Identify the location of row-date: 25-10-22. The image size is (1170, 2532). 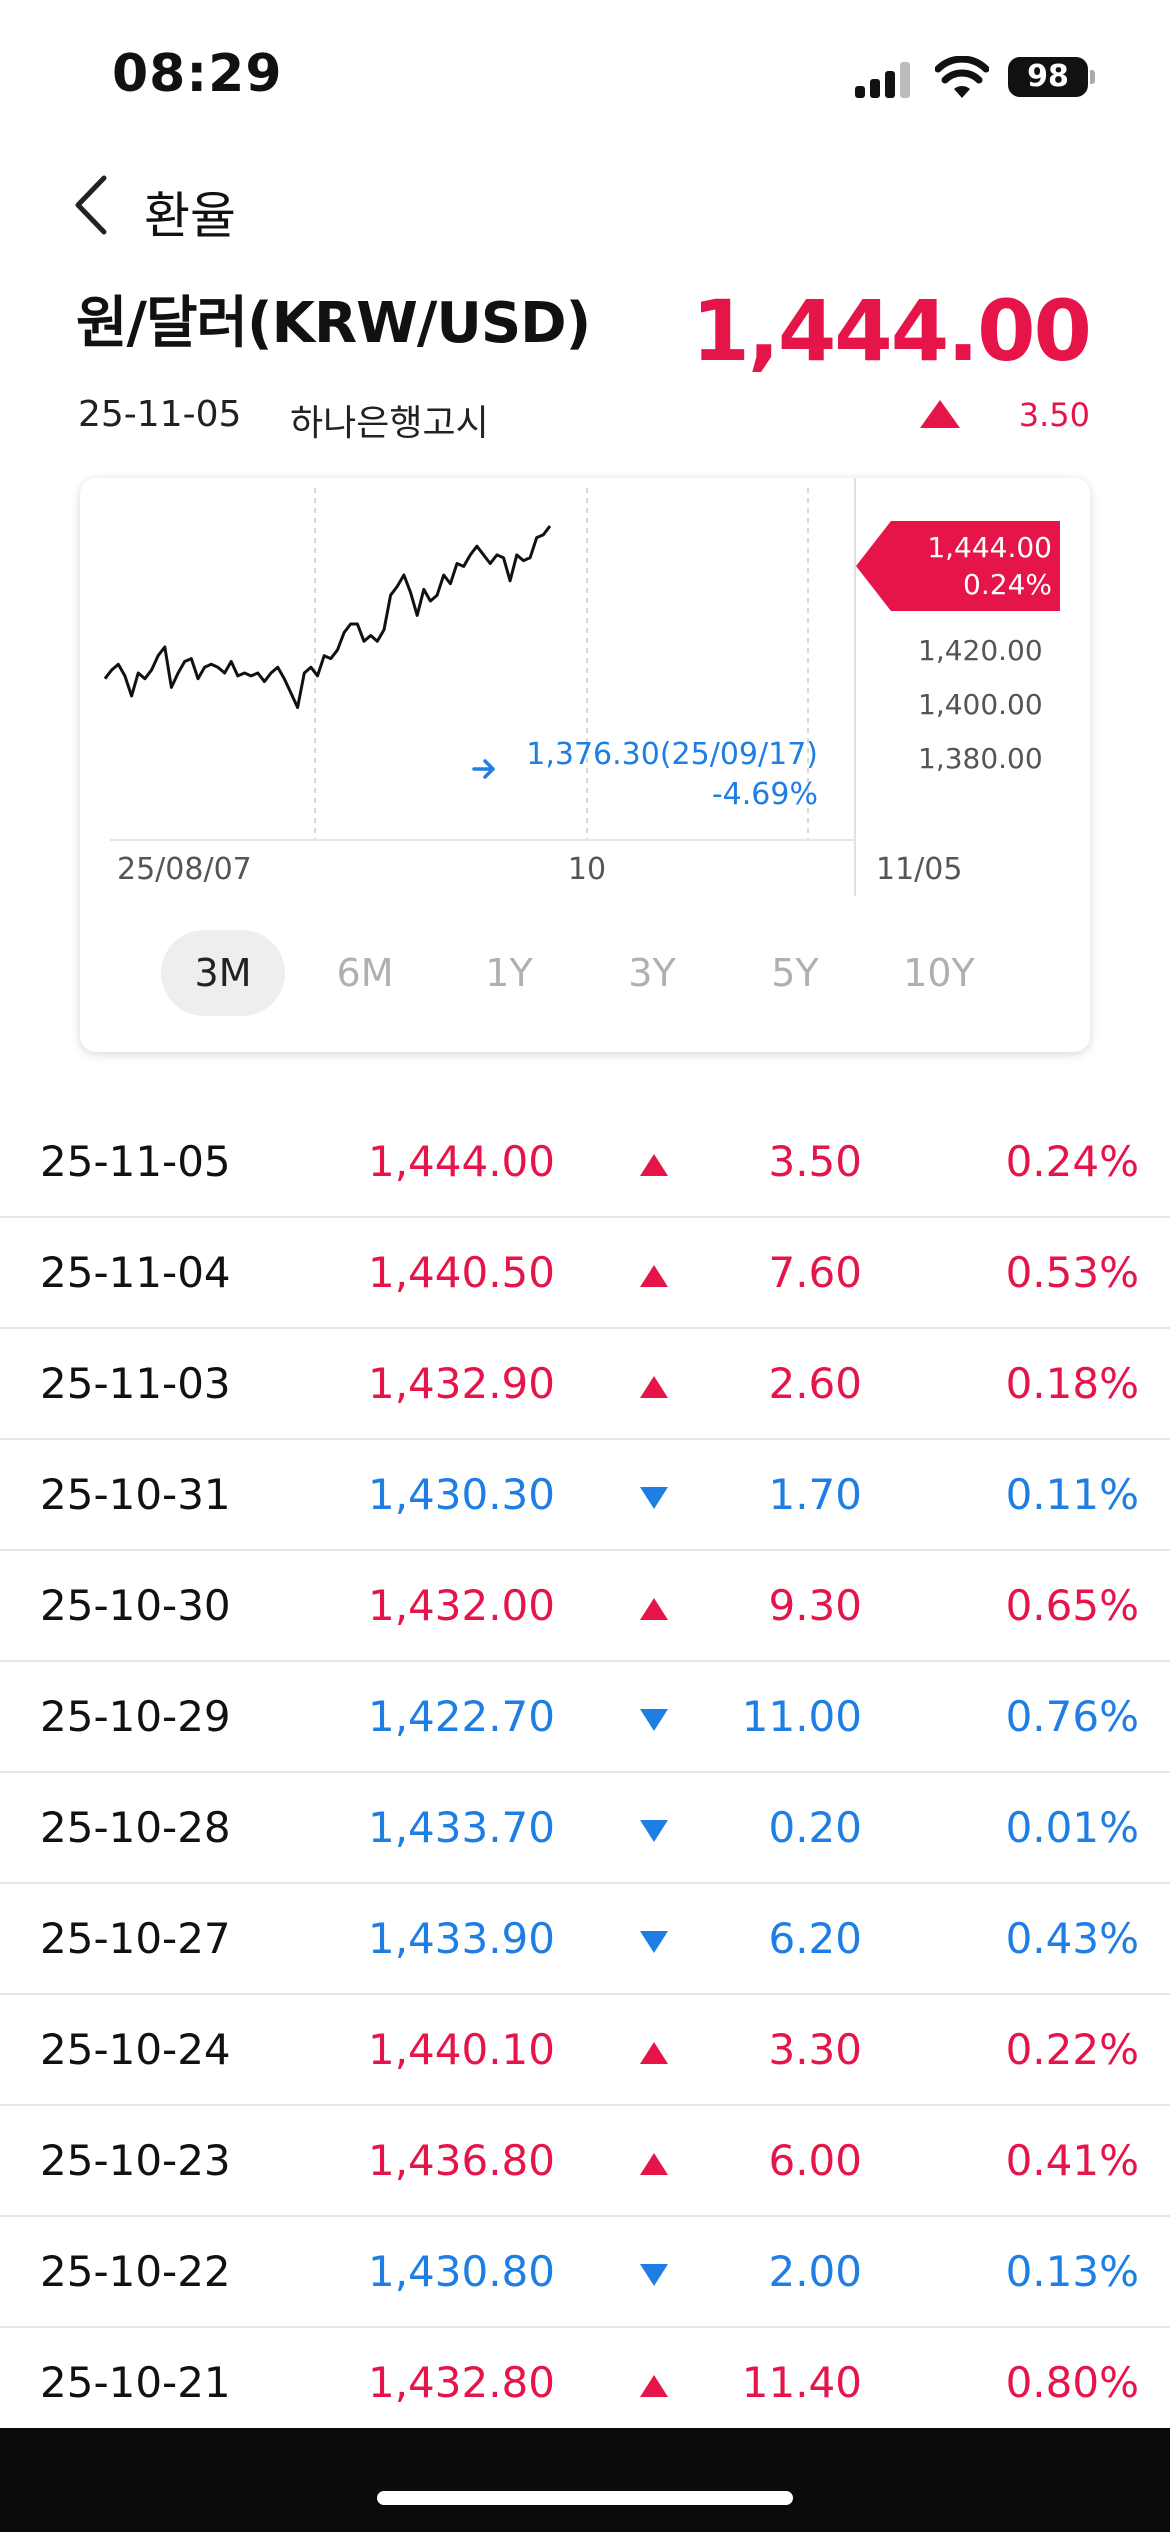
(135, 2271).